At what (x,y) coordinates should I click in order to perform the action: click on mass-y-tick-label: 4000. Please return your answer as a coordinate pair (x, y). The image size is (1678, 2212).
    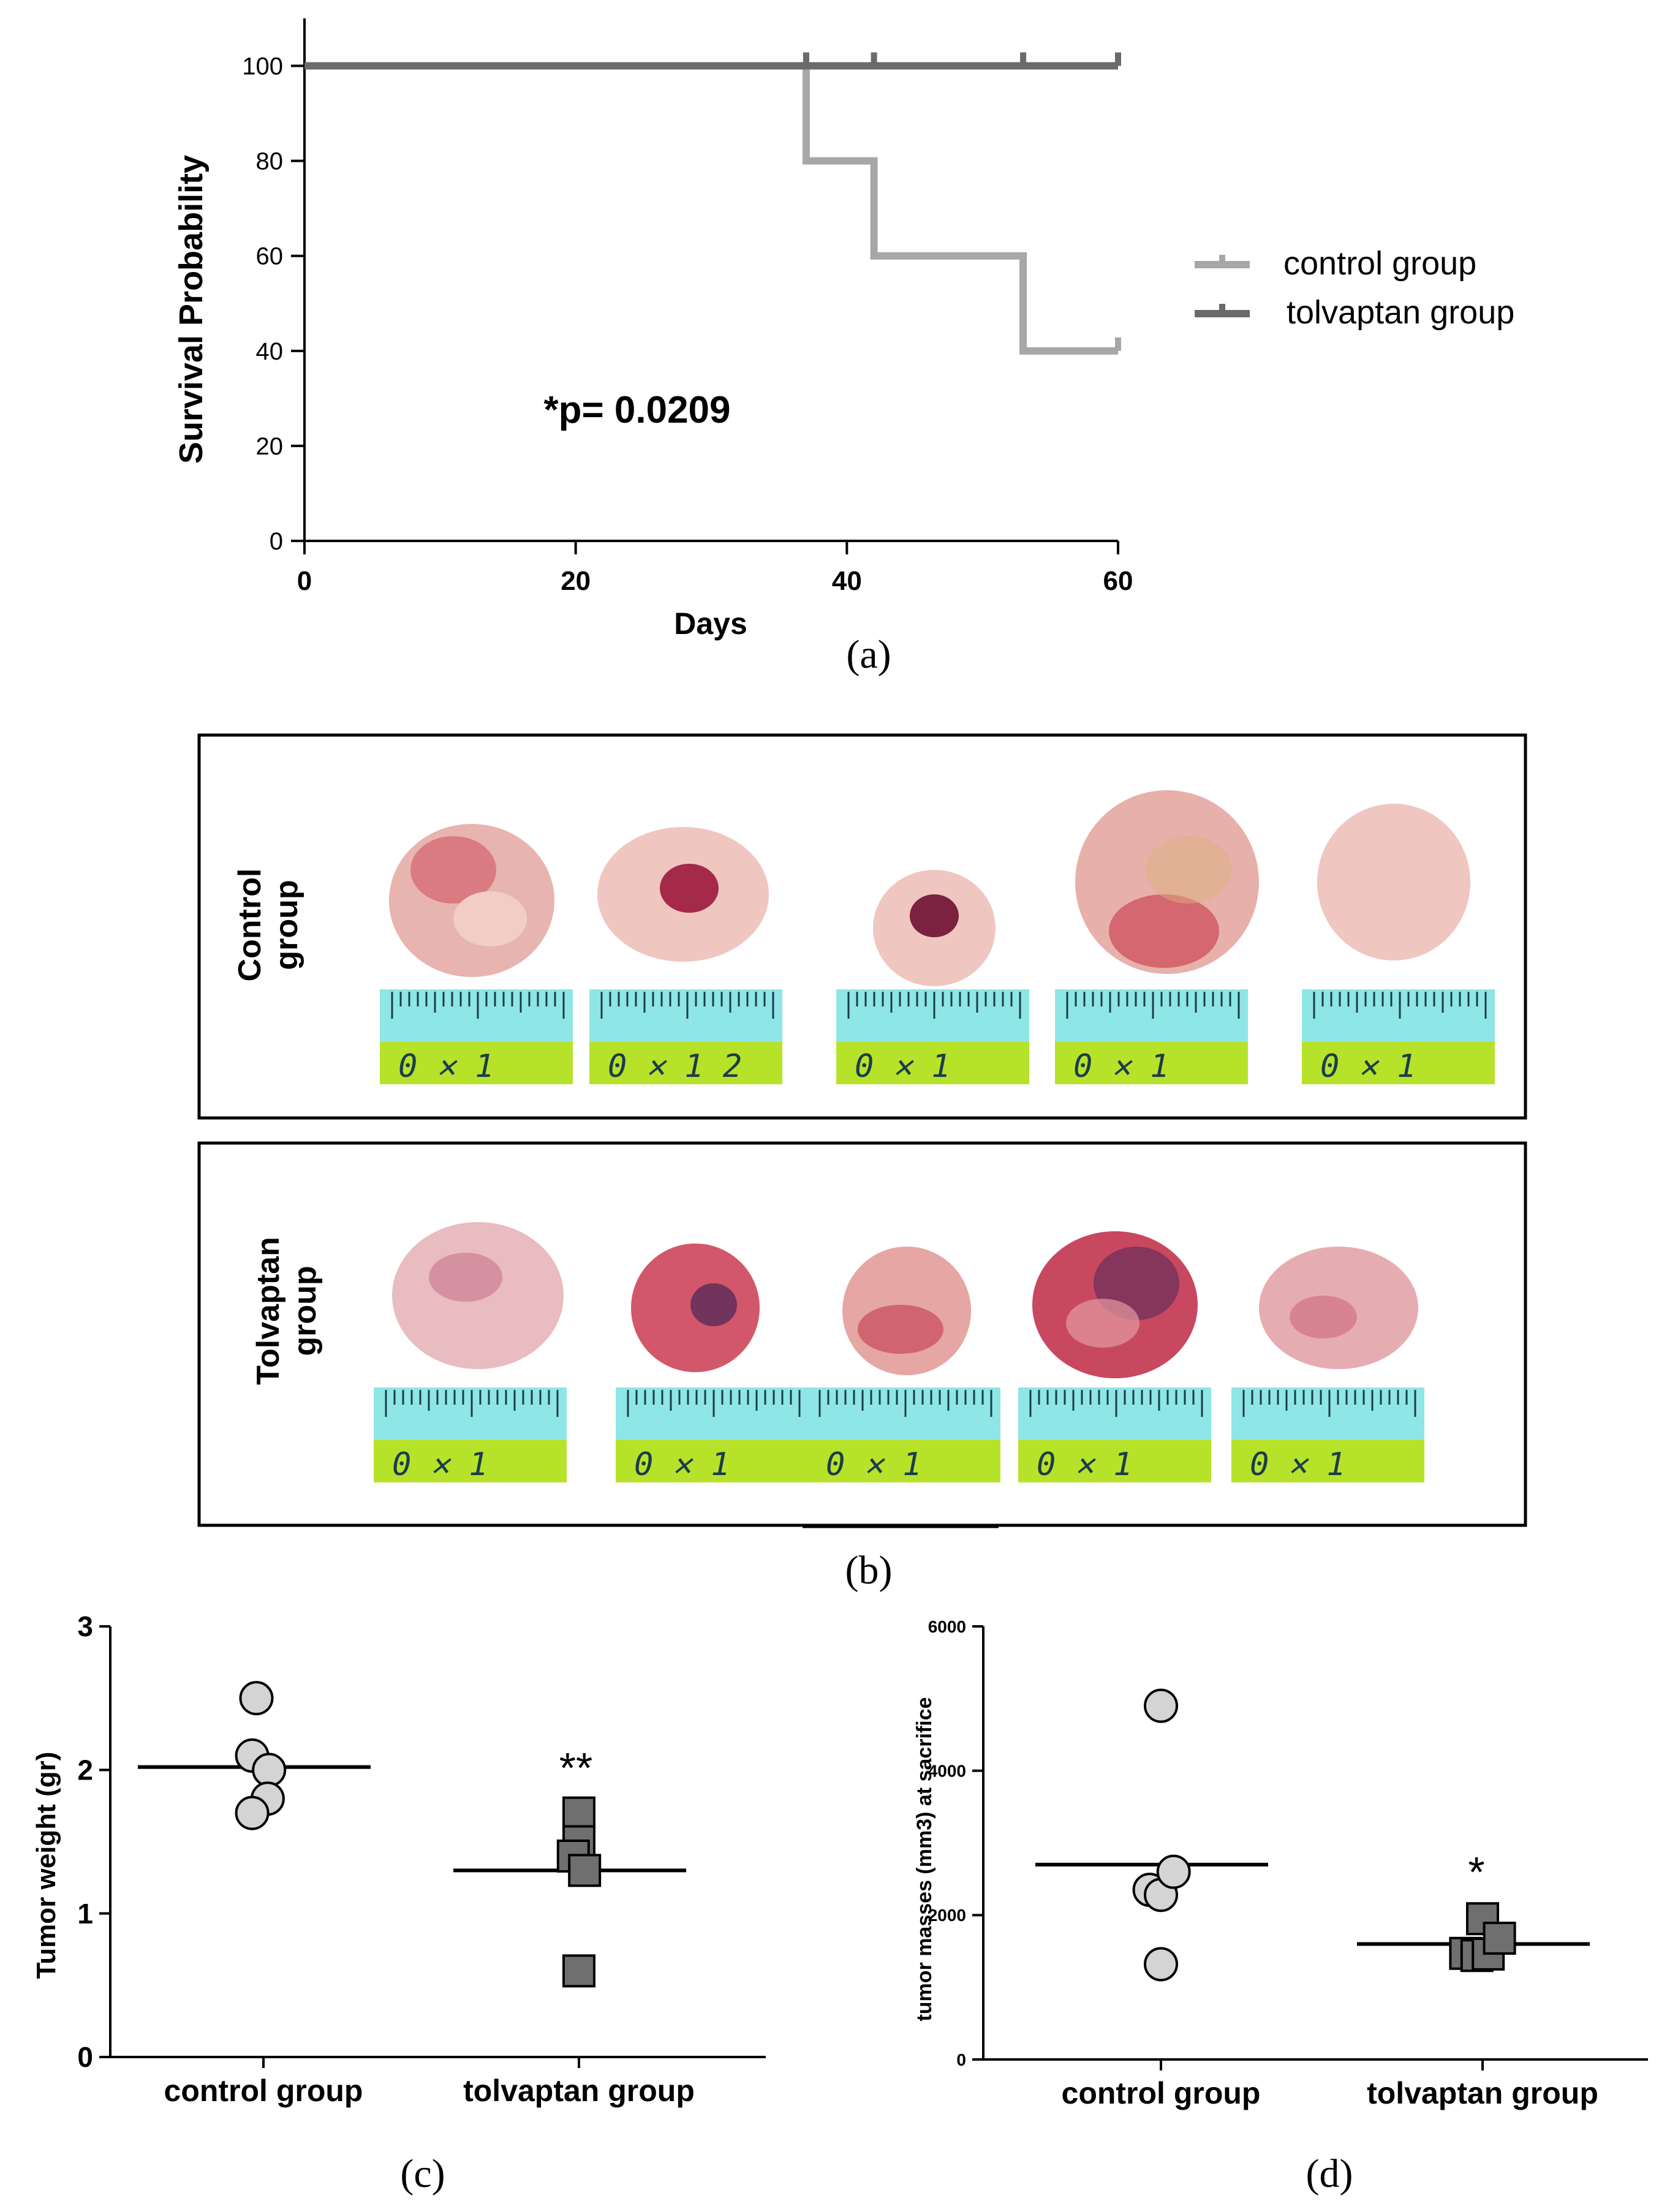
    Looking at the image, I should click on (947, 1770).